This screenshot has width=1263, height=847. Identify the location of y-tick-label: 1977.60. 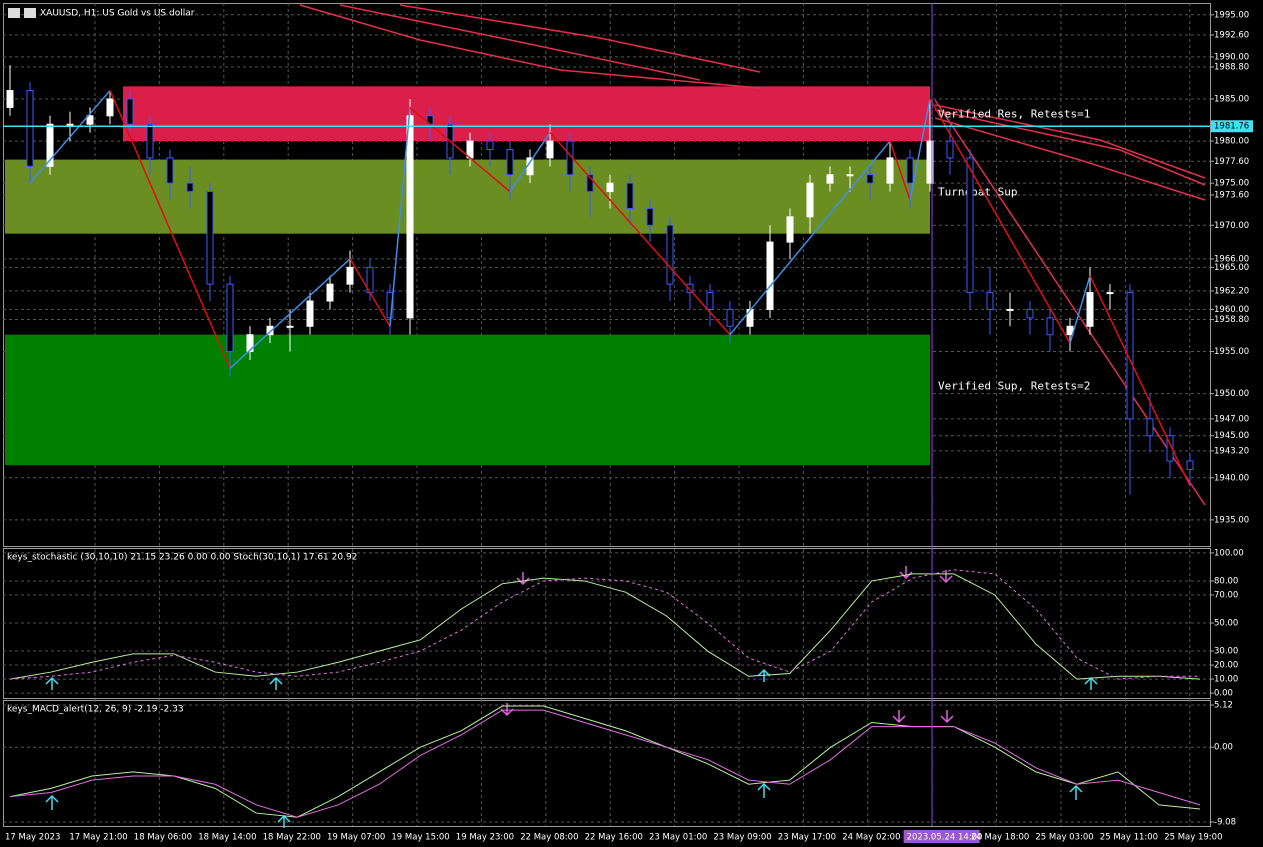
(1231, 162).